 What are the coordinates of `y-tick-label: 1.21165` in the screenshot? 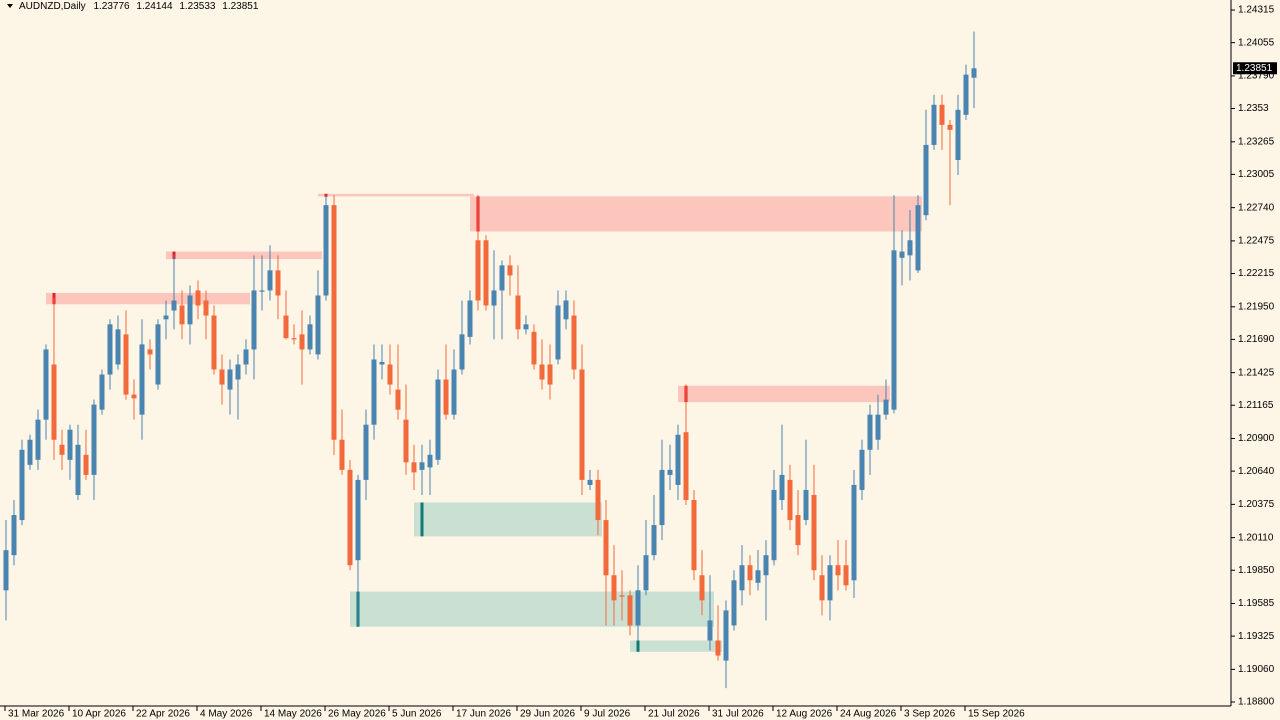 It's located at (1256, 405).